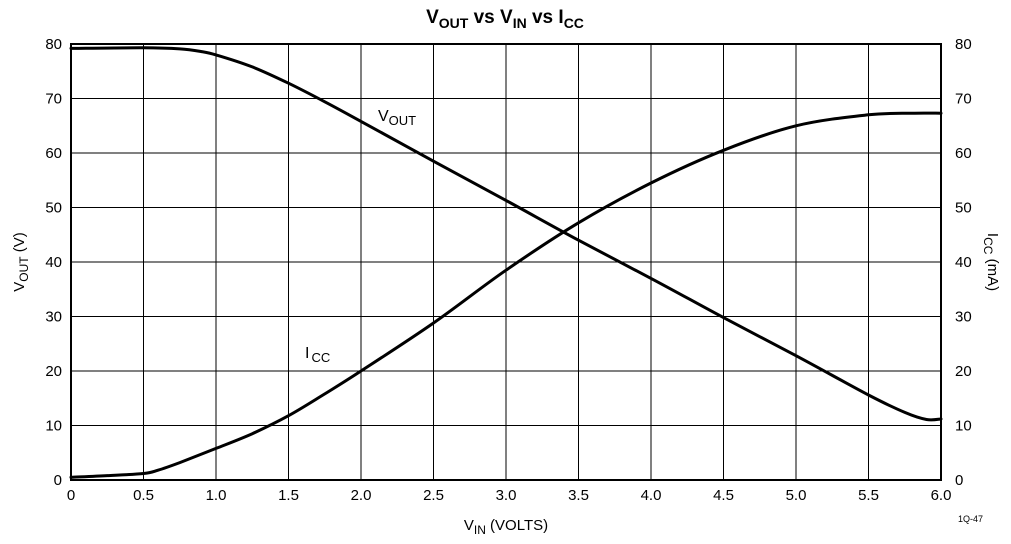 The height and width of the screenshot is (544, 1011). Describe the element at coordinates (963, 99) in the screenshot. I see `y-right-tick-label: 70` at that location.